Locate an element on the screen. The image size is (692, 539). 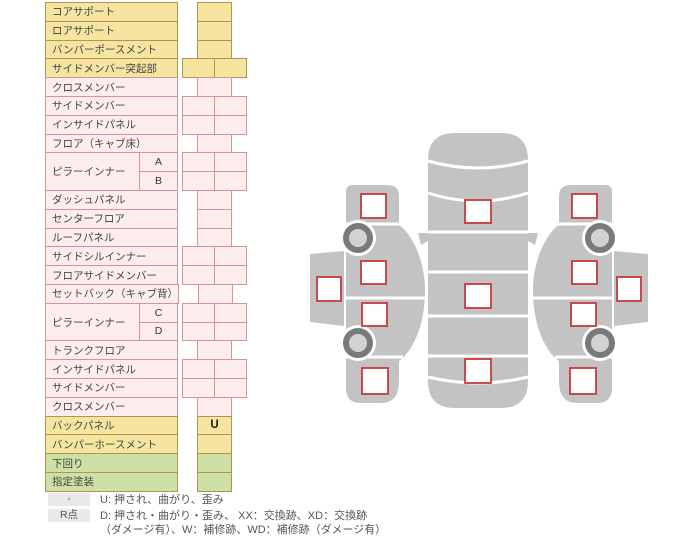
table-row: サイドメンバー is located at coordinates (146, 387).